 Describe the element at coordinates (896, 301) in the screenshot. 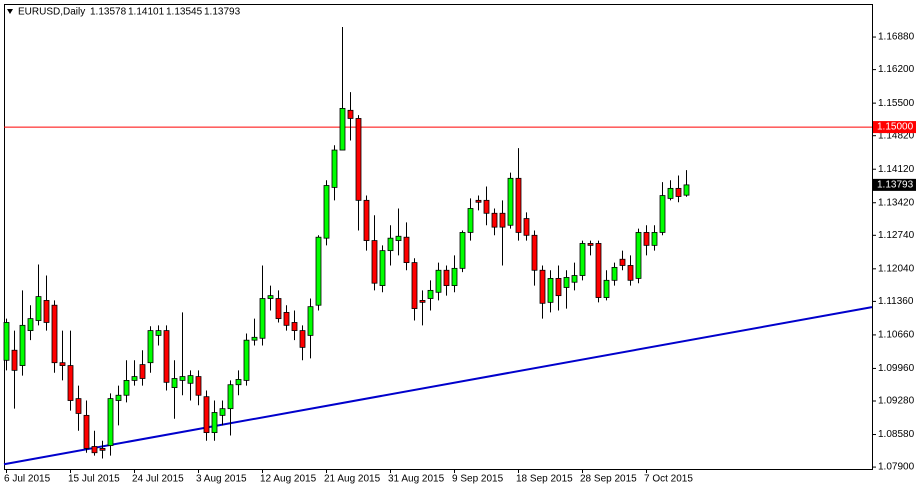

I see `y-tick-label: 1.11360` at that location.